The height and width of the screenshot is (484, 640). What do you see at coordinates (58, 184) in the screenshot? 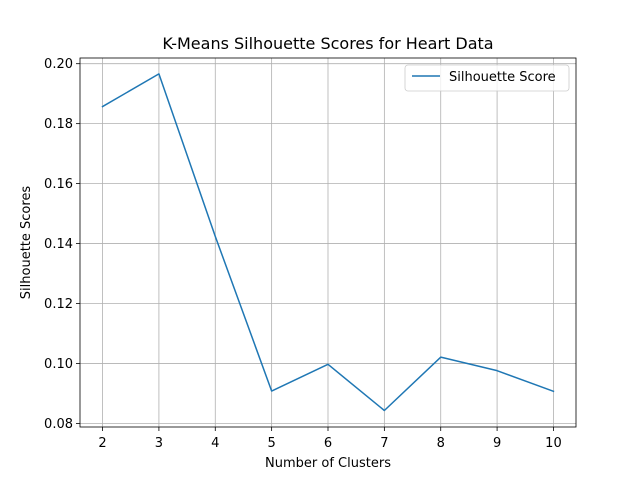
I see `y-tick-label: 0.16` at bounding box center [58, 184].